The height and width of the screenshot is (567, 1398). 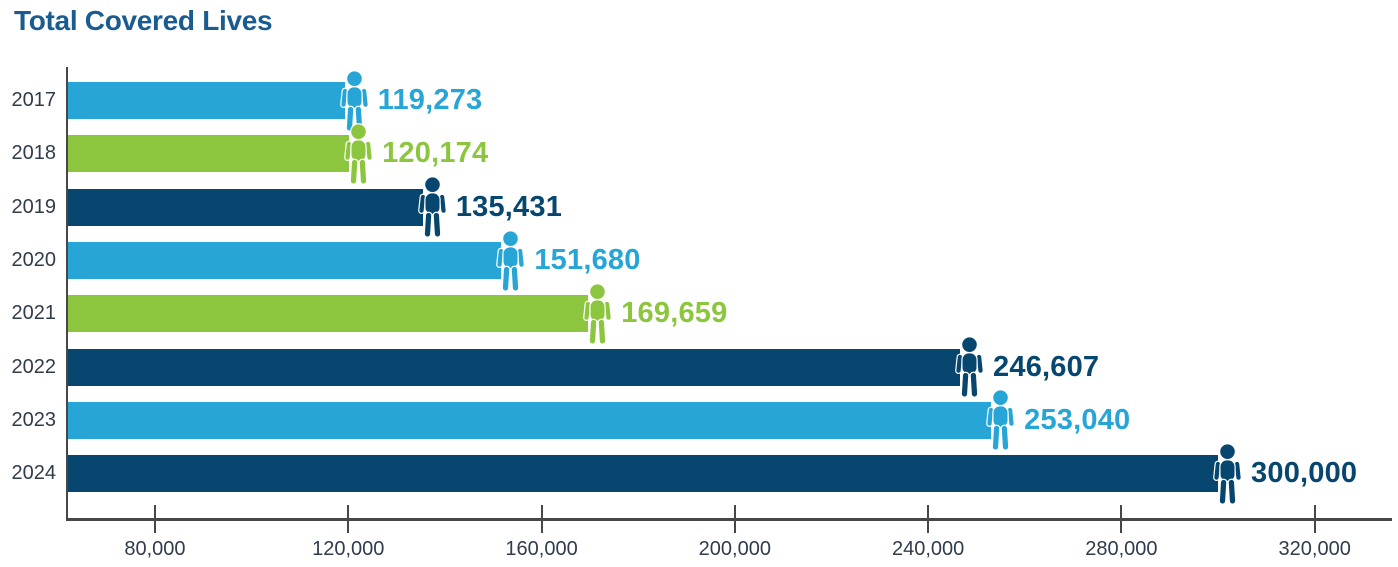 What do you see at coordinates (541, 549) in the screenshot?
I see `x-axis-tick-label: 160,000` at bounding box center [541, 549].